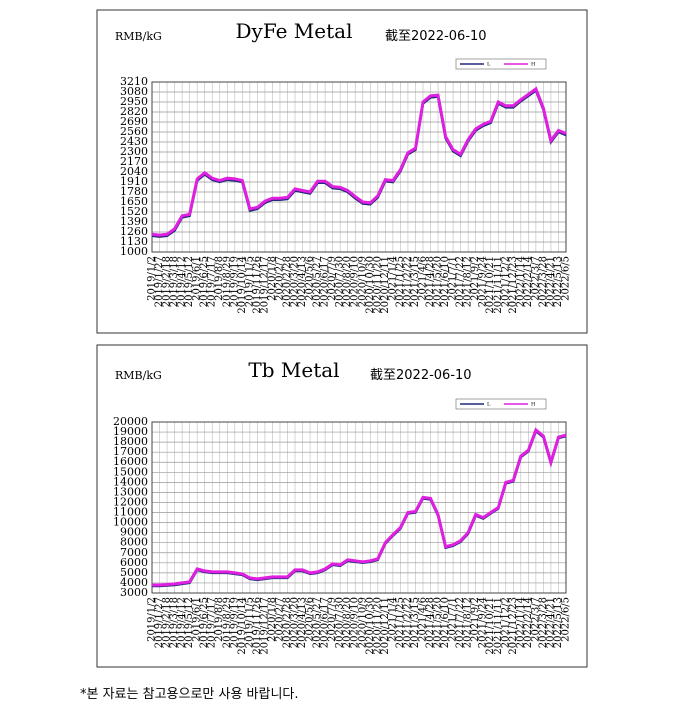 The width and height of the screenshot is (685, 723). I want to click on x-tick-label: 2022/5/13, so click(558, 281).